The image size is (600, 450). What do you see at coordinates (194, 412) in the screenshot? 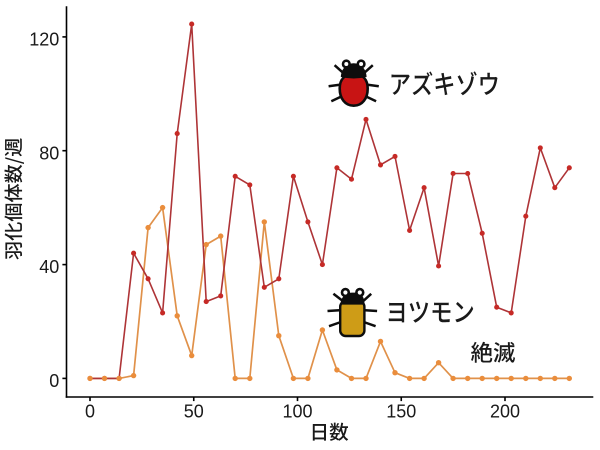
I see `svg-text: 50` at bounding box center [194, 412].